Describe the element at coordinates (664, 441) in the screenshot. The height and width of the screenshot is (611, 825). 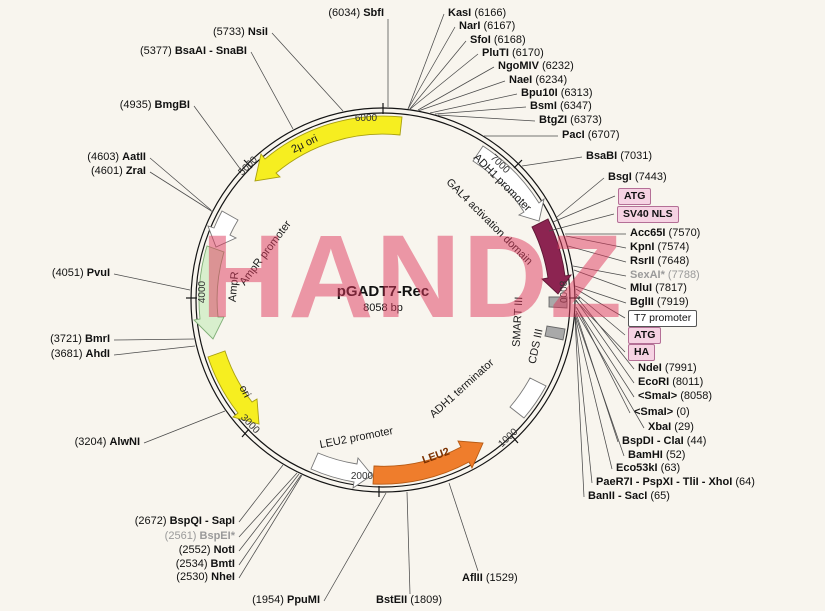
I see `enzyme-label-bspdi-clai: BspDI - ClaI (44)` at that location.